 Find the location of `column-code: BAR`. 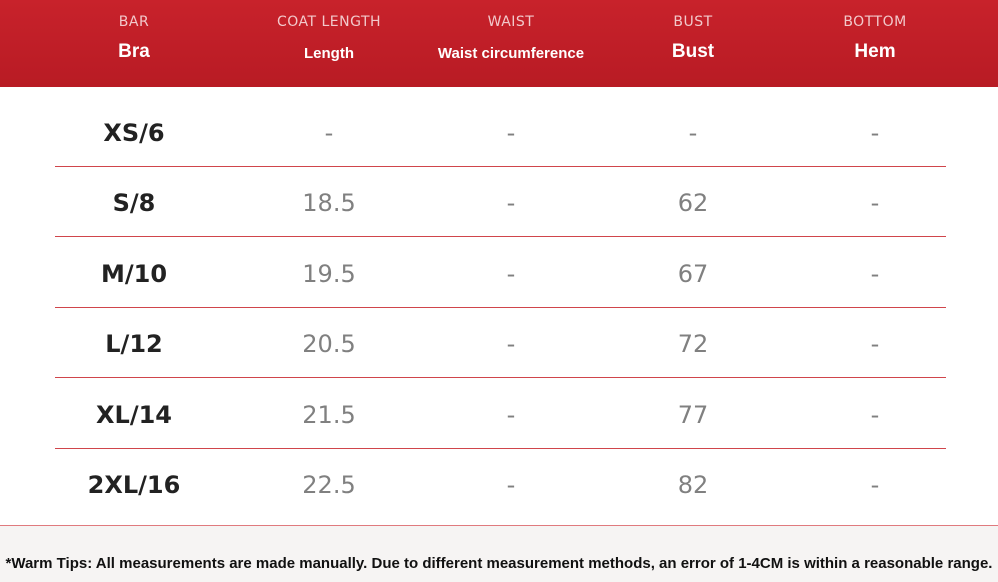

column-code: BAR is located at coordinates (134, 22).